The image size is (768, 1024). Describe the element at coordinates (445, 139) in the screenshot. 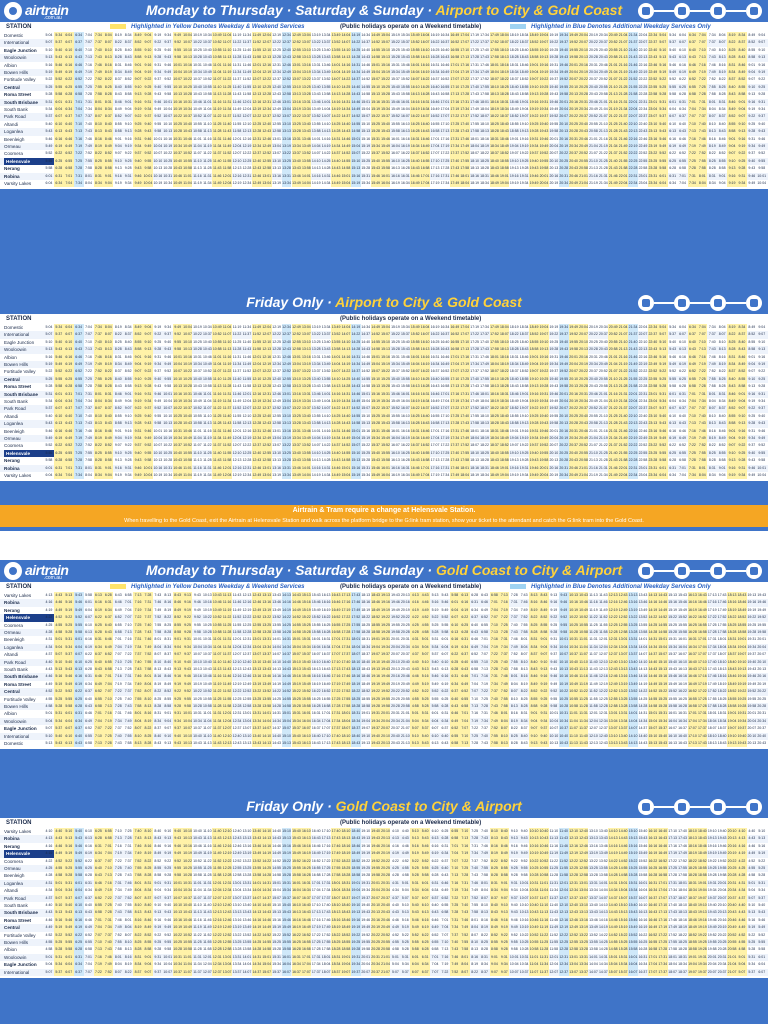

I see `departure-time: 17:16` at that location.